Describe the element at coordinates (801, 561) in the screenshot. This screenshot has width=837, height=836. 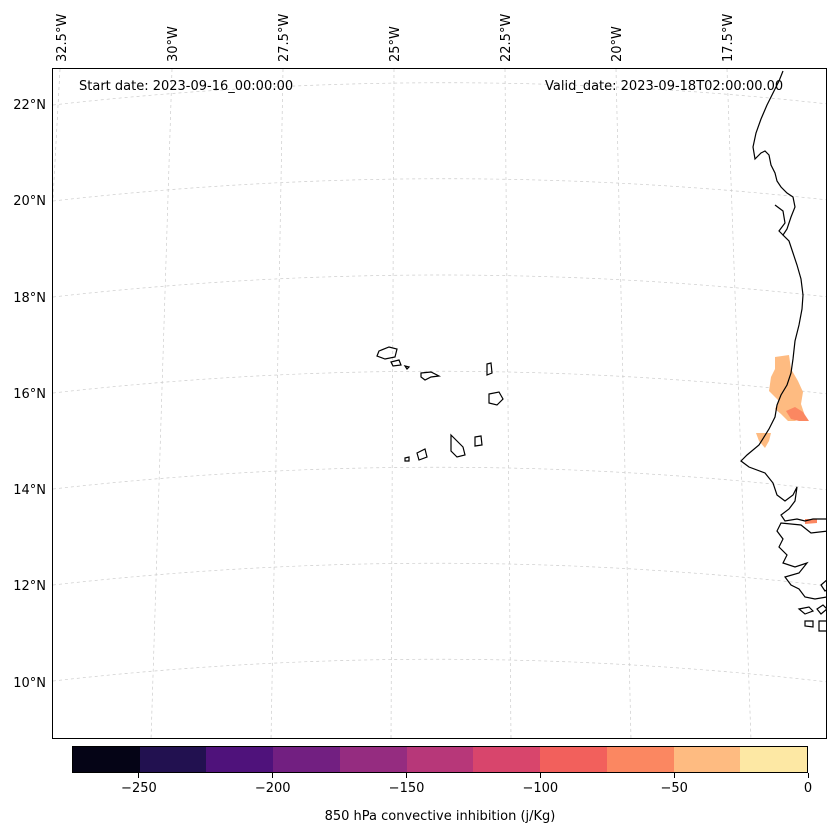
I see `gambia-guinea-coast` at that location.